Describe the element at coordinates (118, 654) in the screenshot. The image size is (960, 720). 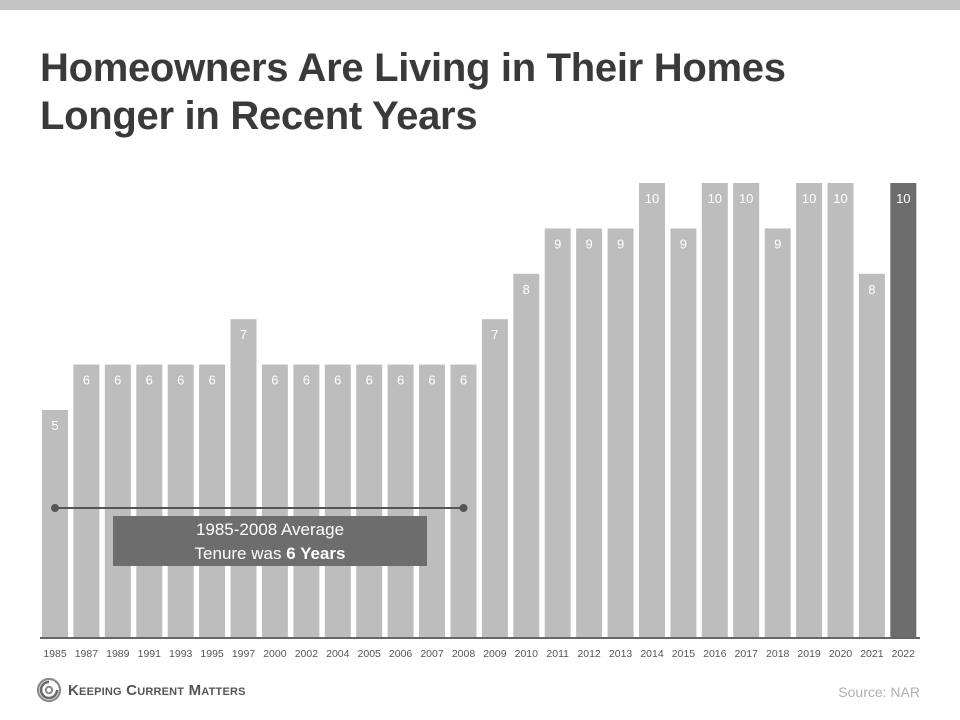
I see `x-tick-label-1989: 1989` at that location.